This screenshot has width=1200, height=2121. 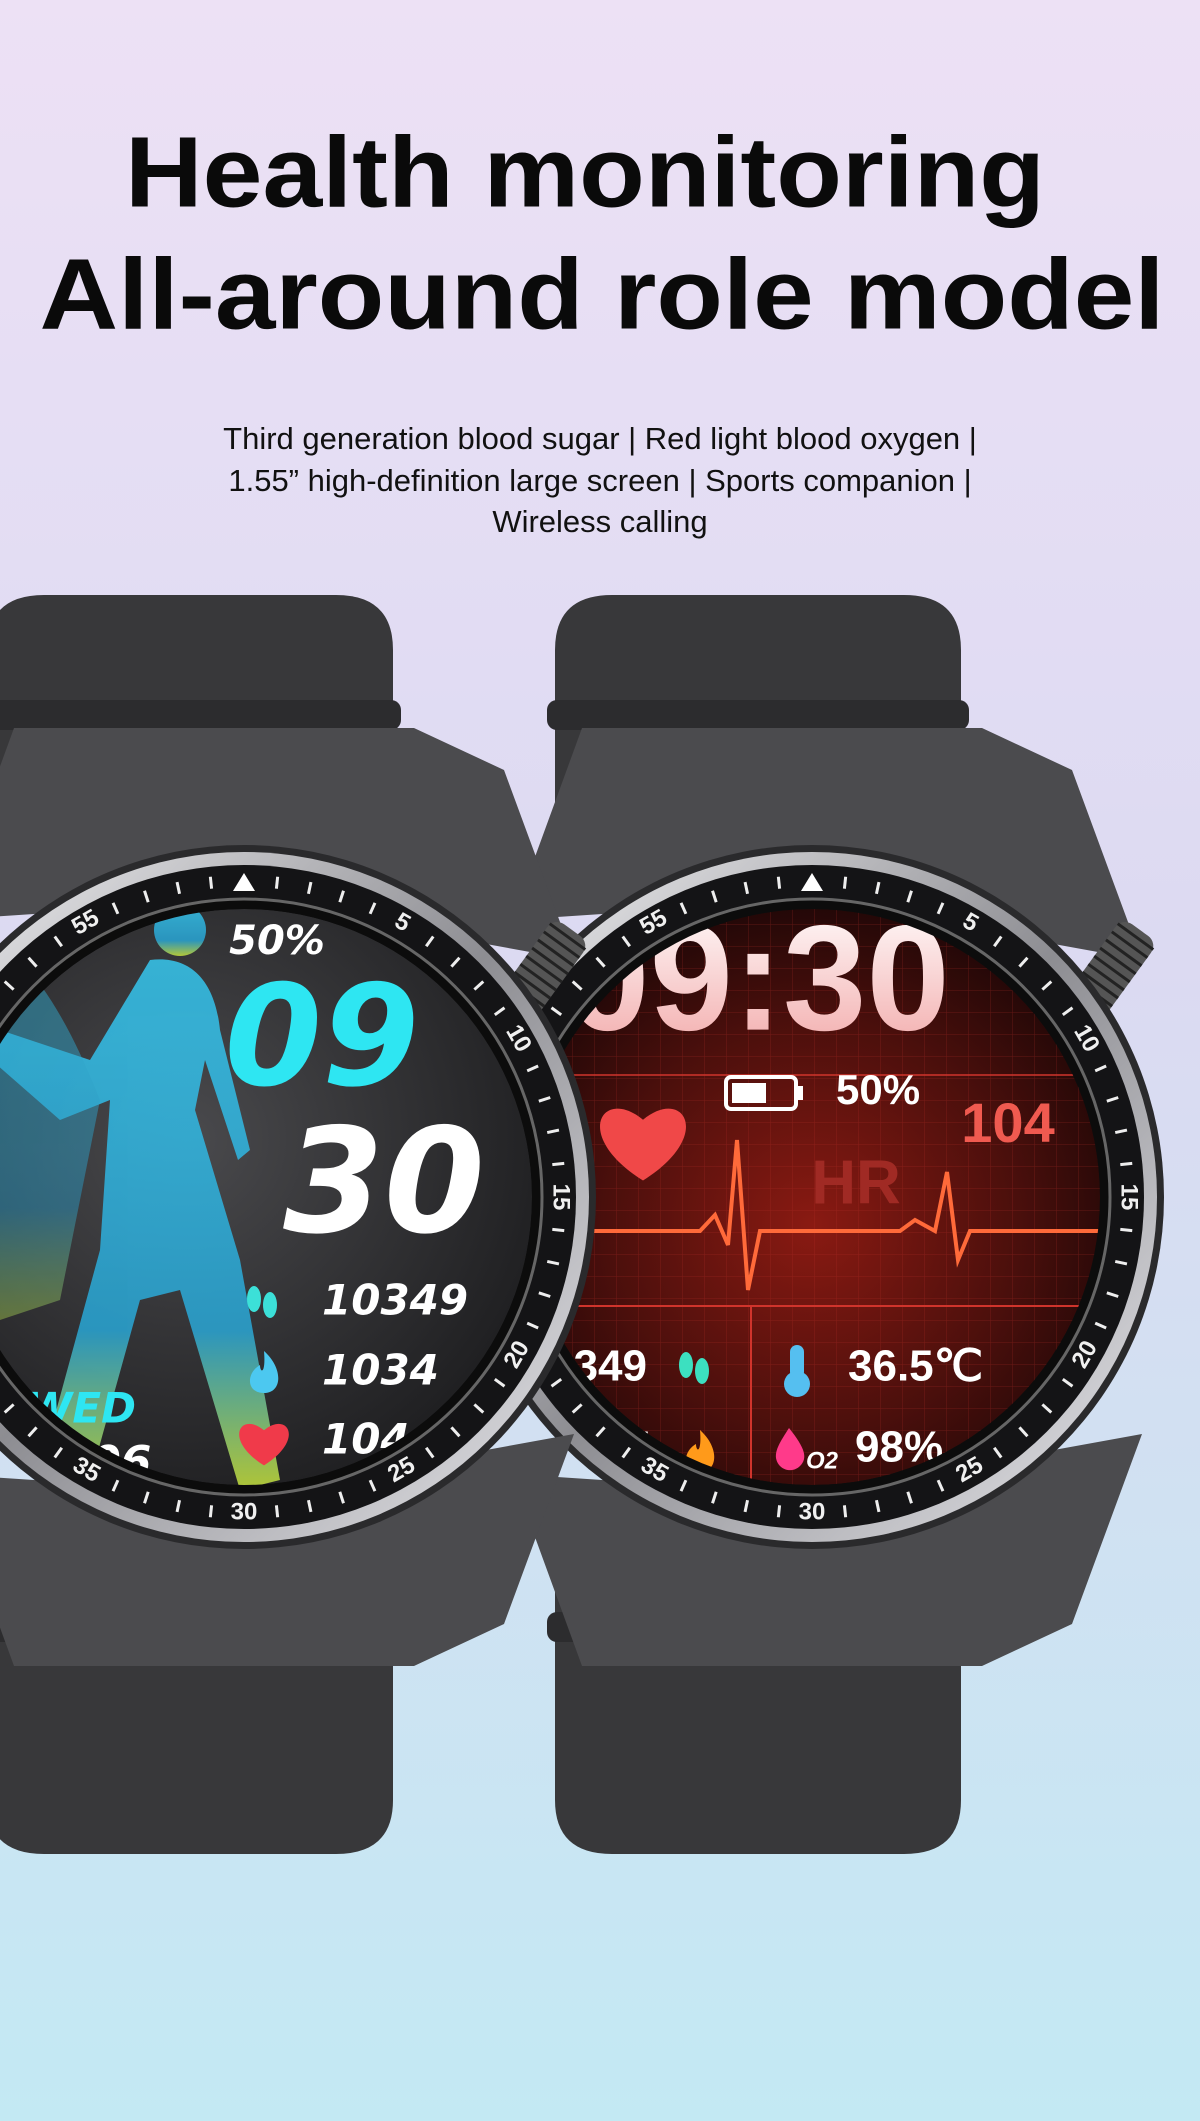 I want to click on battery-level, so click(x=749, y=1093).